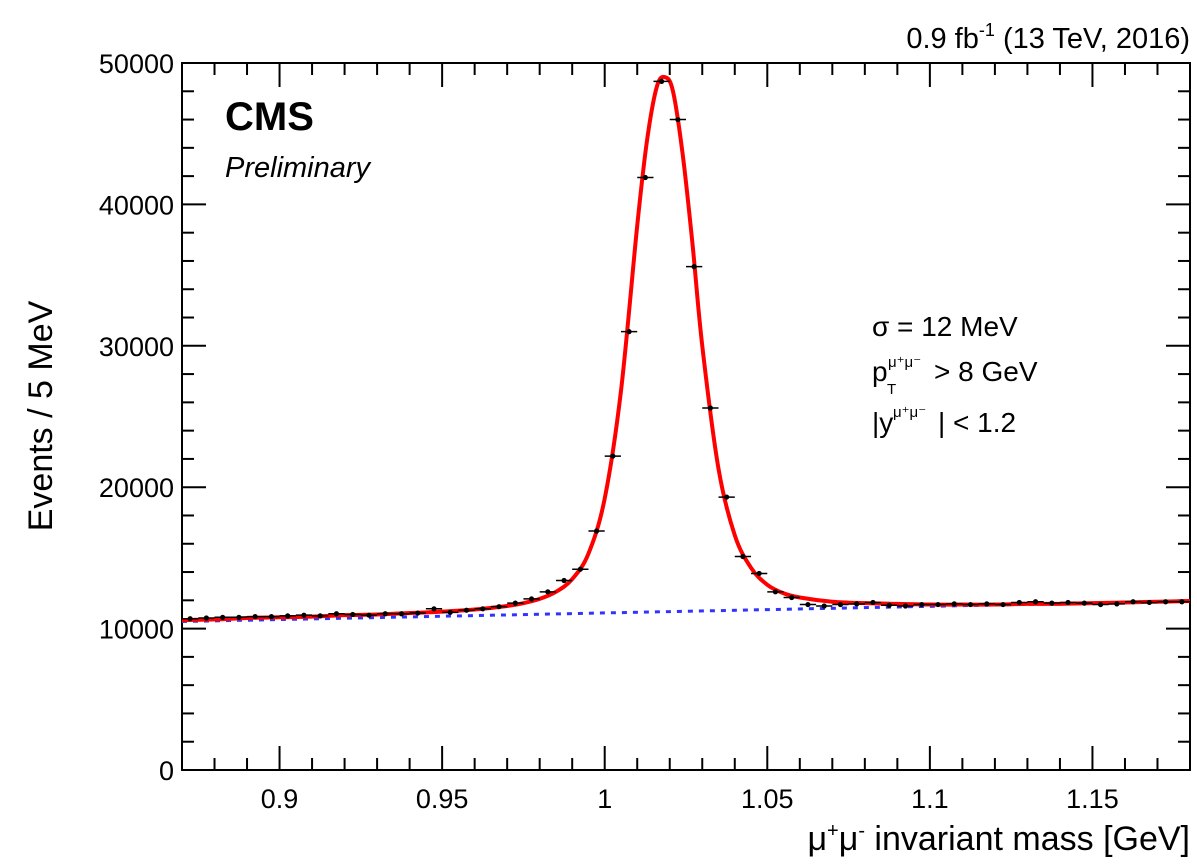  I want to click on y-tick-label: 30000, so click(136, 347).